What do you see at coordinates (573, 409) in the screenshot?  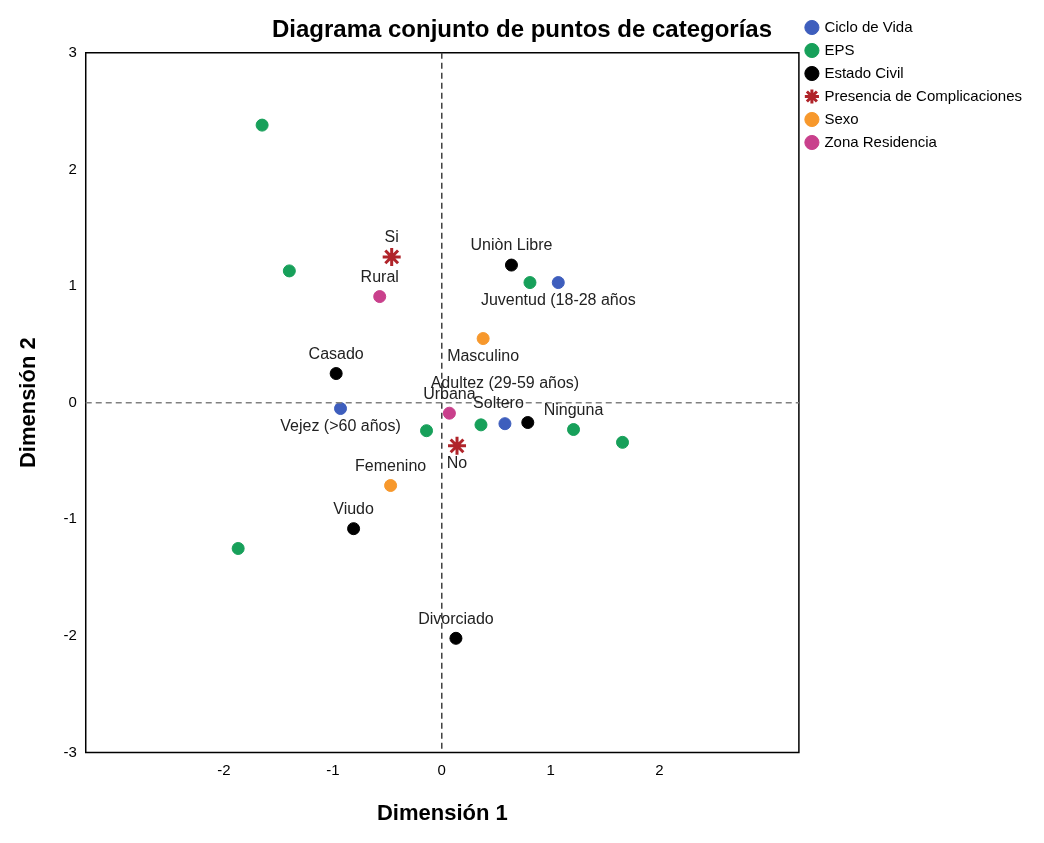 I see `data-label: Ninguna` at bounding box center [573, 409].